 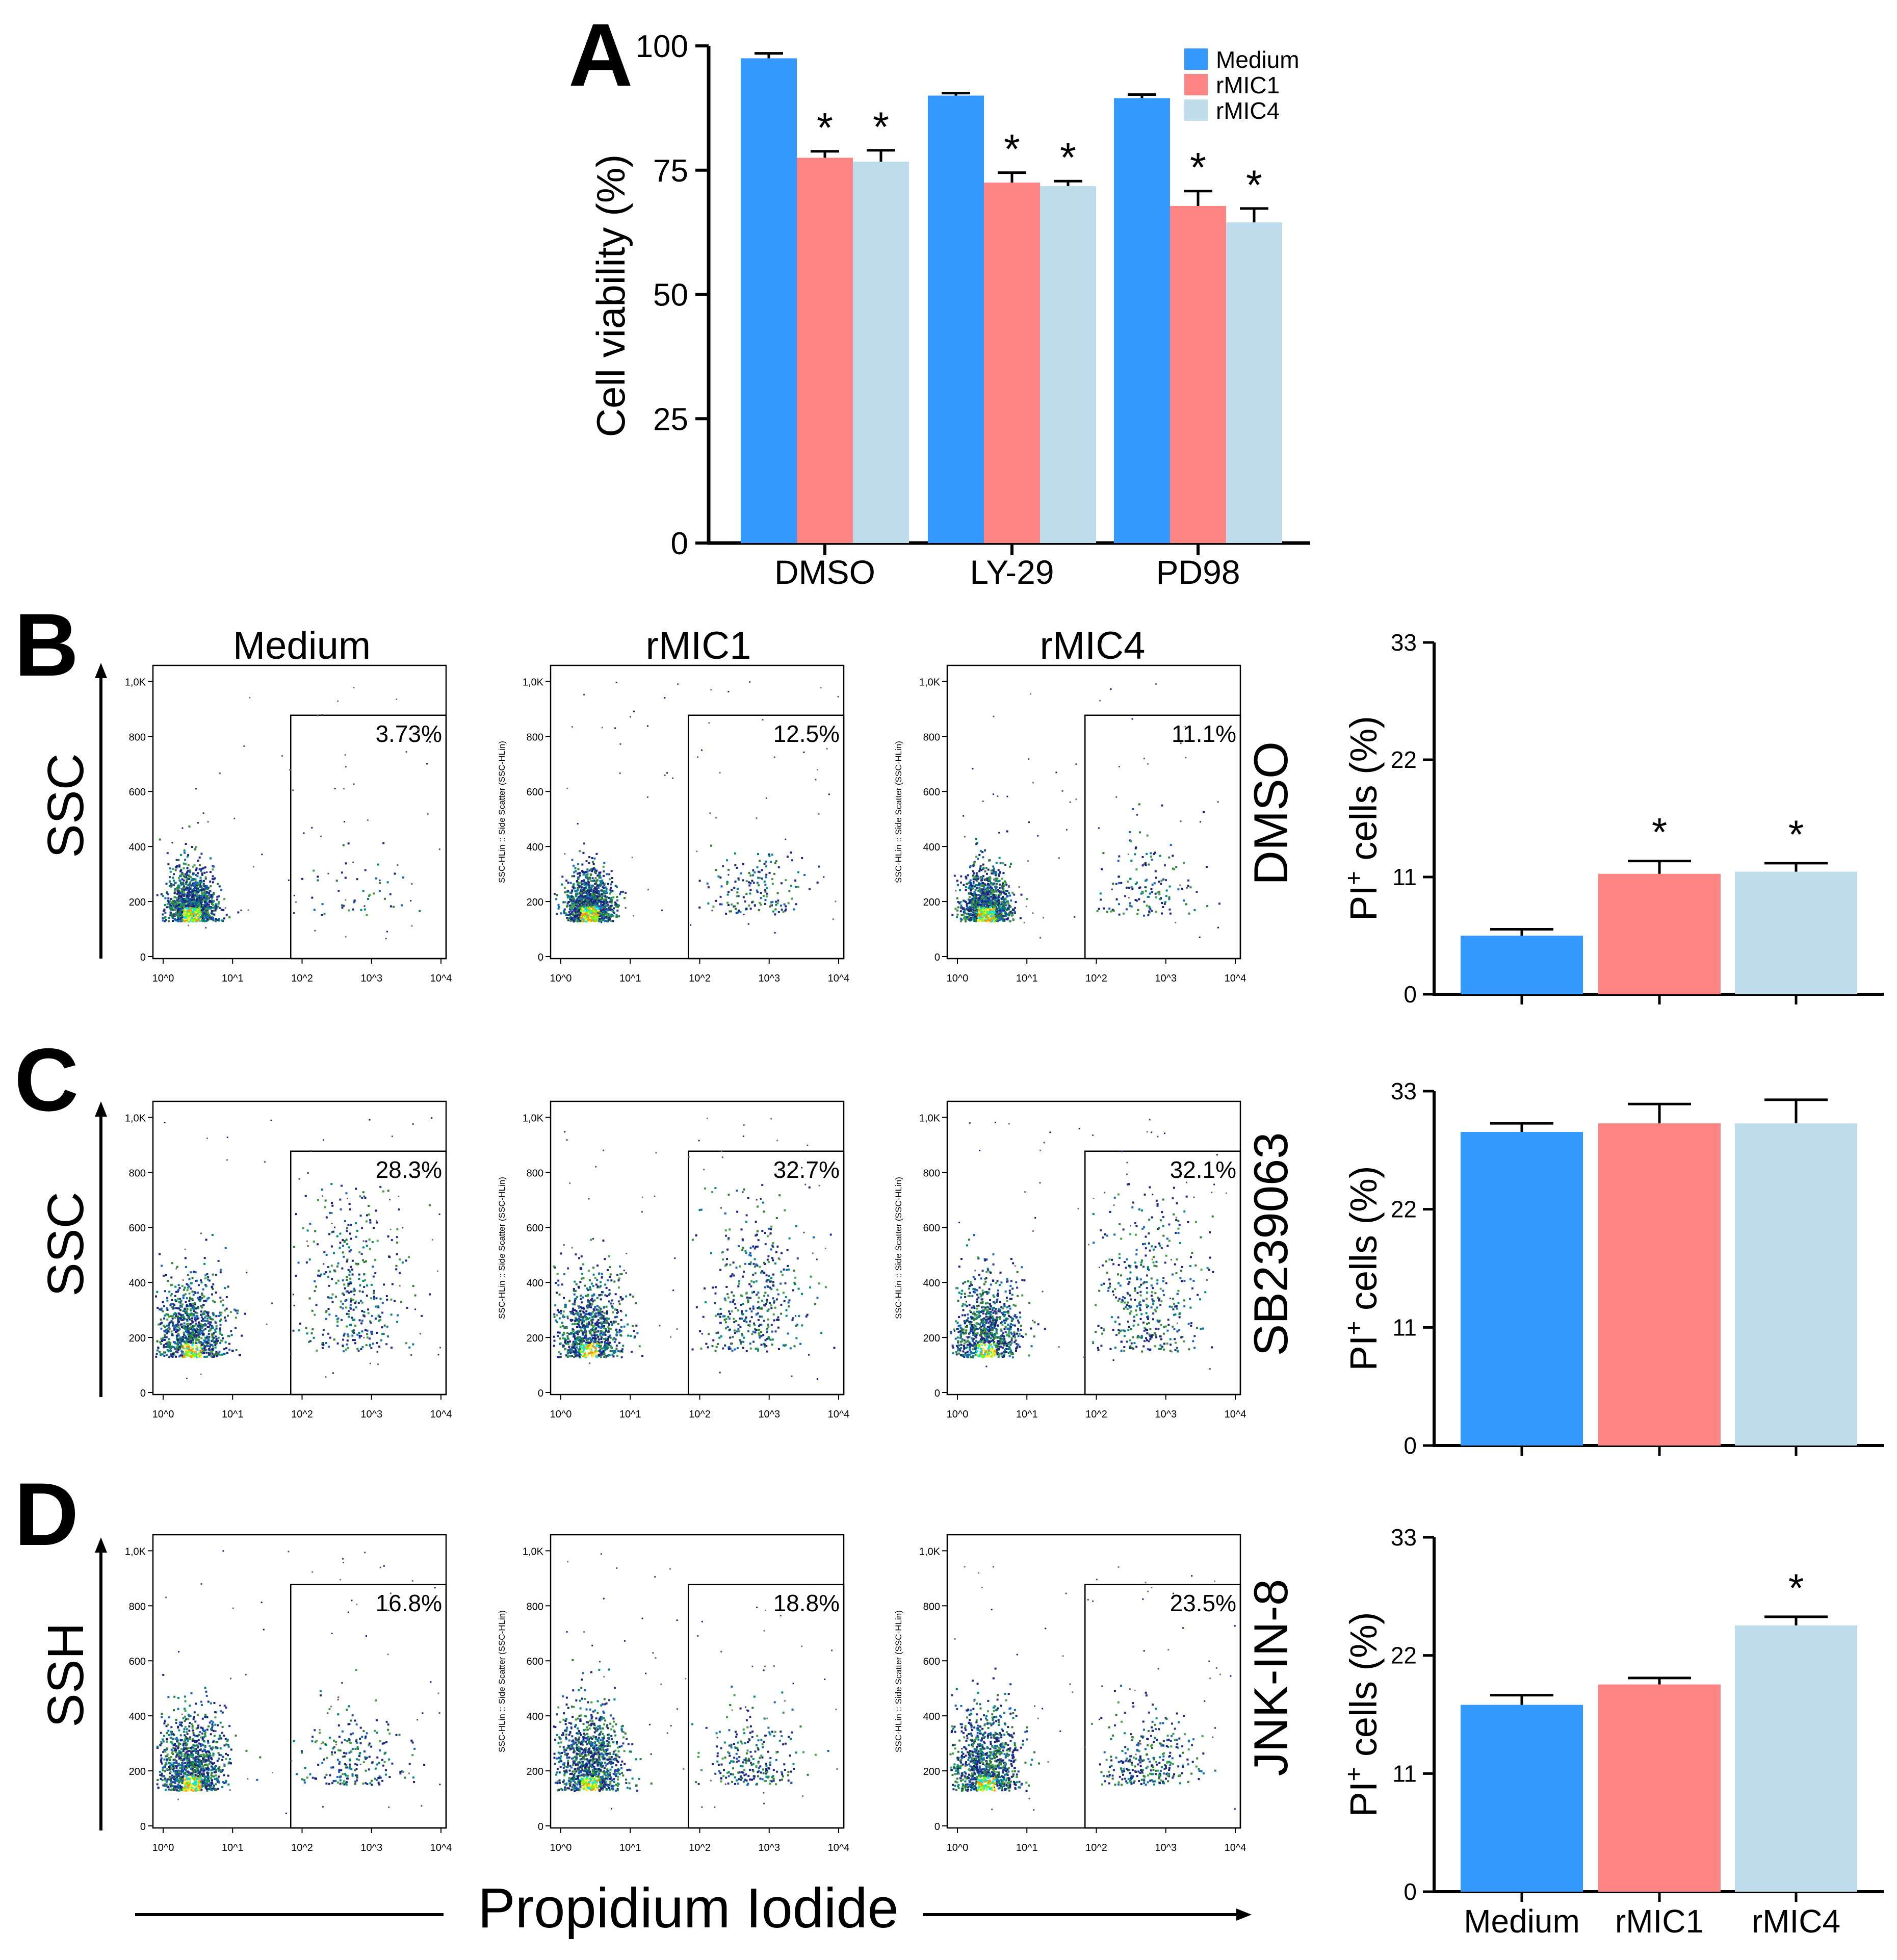 What do you see at coordinates (135, 1118) in the screenshot?
I see `flow-y-tick-label: 1,0K` at bounding box center [135, 1118].